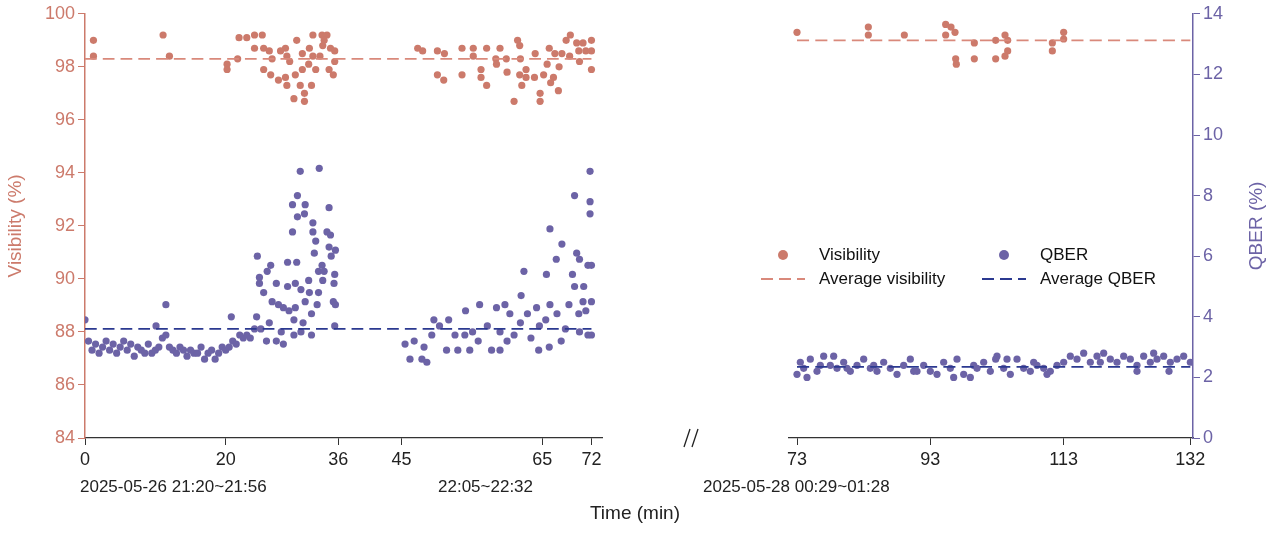 The image size is (1270, 533). What do you see at coordinates (64, 118) in the screenshot?
I see `y-tick-label: 96` at bounding box center [64, 118].